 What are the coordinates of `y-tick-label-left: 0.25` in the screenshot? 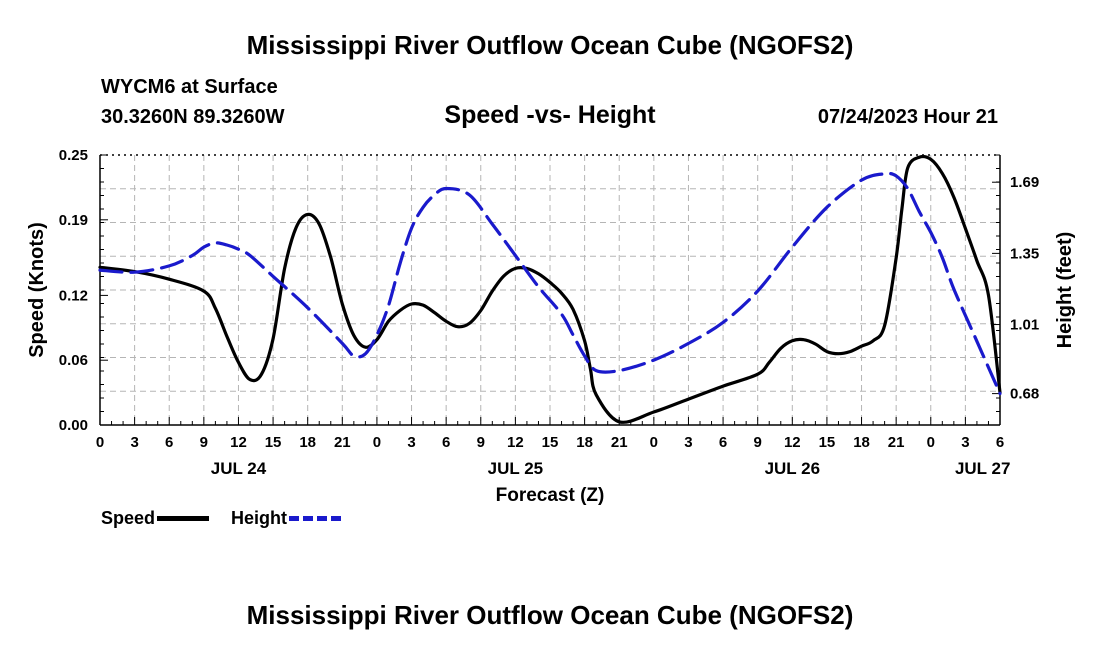 It's located at (73, 155).